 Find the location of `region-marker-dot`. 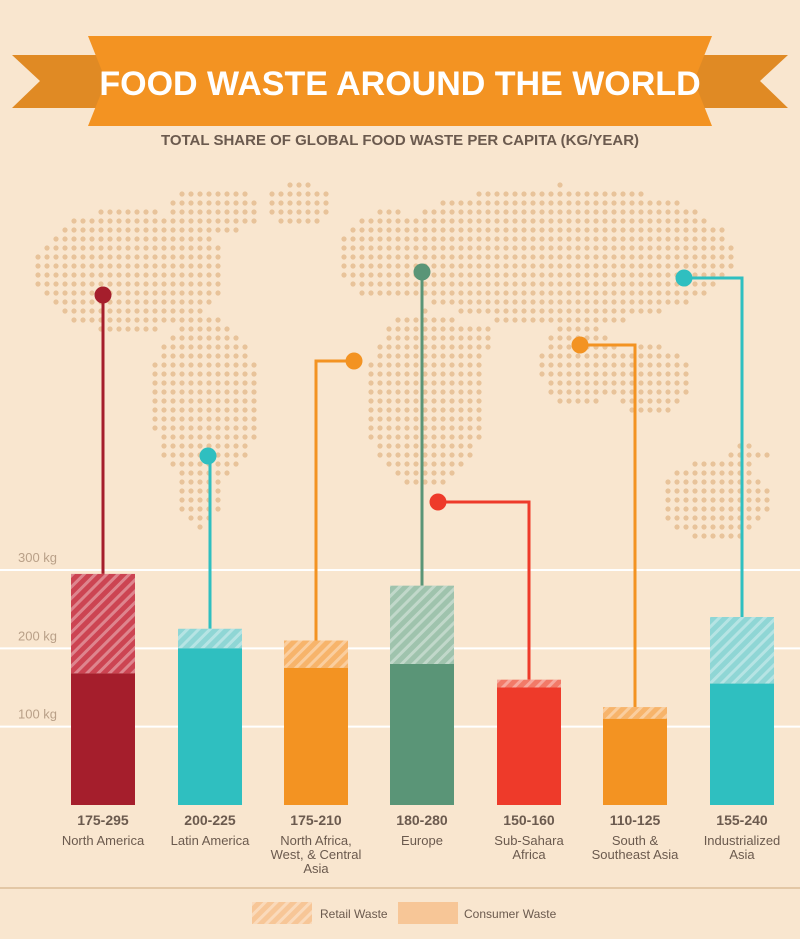

region-marker-dot is located at coordinates (103, 295).